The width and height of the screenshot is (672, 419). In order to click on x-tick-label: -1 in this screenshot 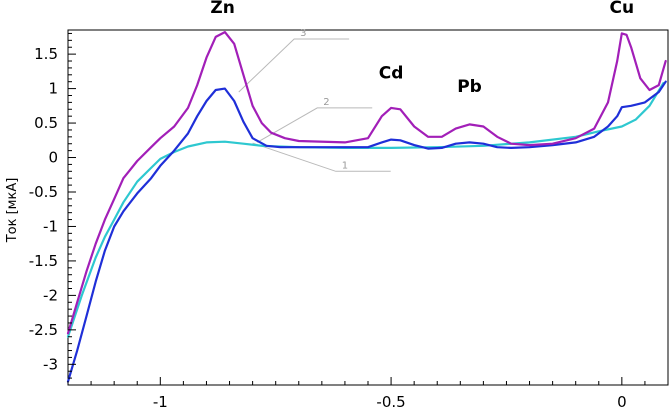, I will do `click(160, 402)`.